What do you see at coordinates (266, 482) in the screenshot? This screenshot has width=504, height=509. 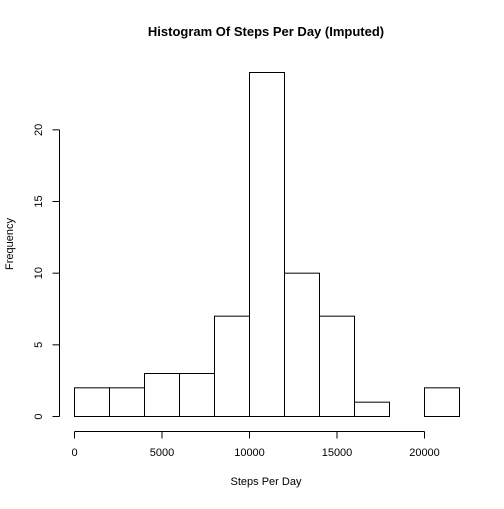 I see `x-axis-label: Steps Per Day` at bounding box center [266, 482].